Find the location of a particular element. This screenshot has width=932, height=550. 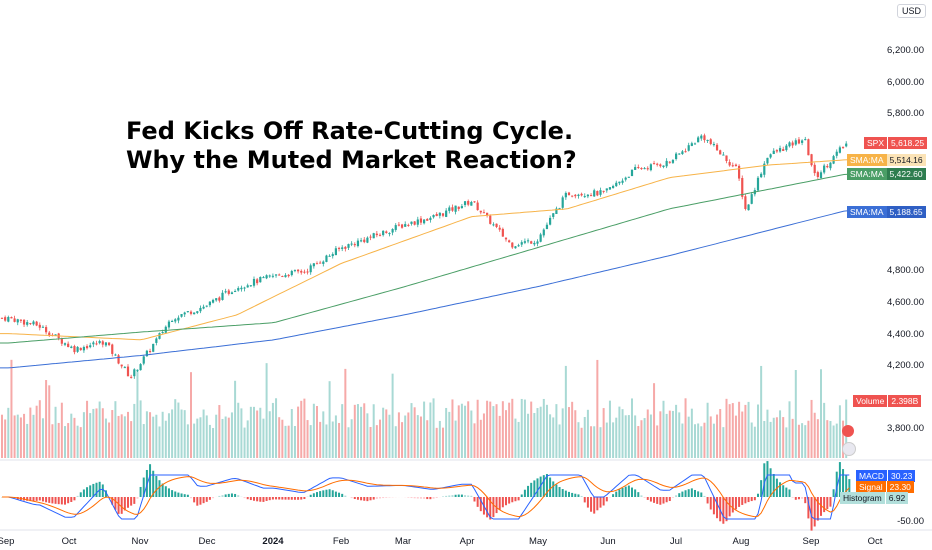

spx-tag-key: SPX is located at coordinates (876, 143).